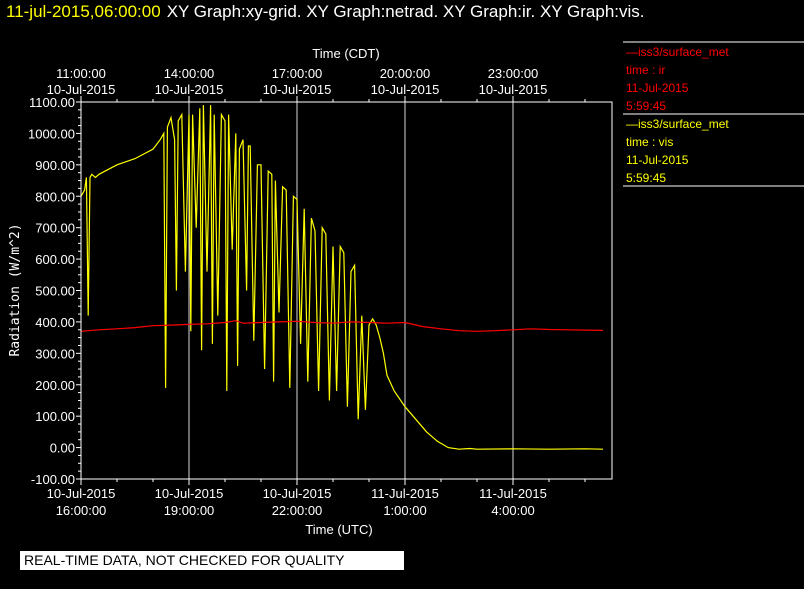 Image resolution: width=804 pixels, height=589 pixels. What do you see at coordinates (83, 11) in the screenshot?
I see `header-timestamp: 11-jul-2015,06:00:00` at bounding box center [83, 11].